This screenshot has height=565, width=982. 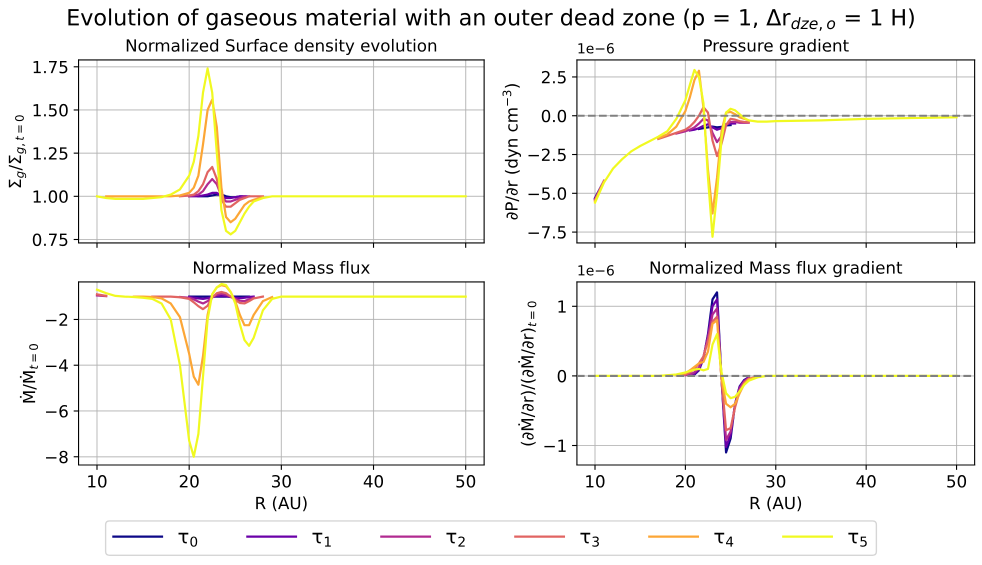 I want to click on text: Evolution of gaseous material with an outer dead zone (p = 1, Δr$_{dze,o}$ = 1 H), so click(x=491, y=19).